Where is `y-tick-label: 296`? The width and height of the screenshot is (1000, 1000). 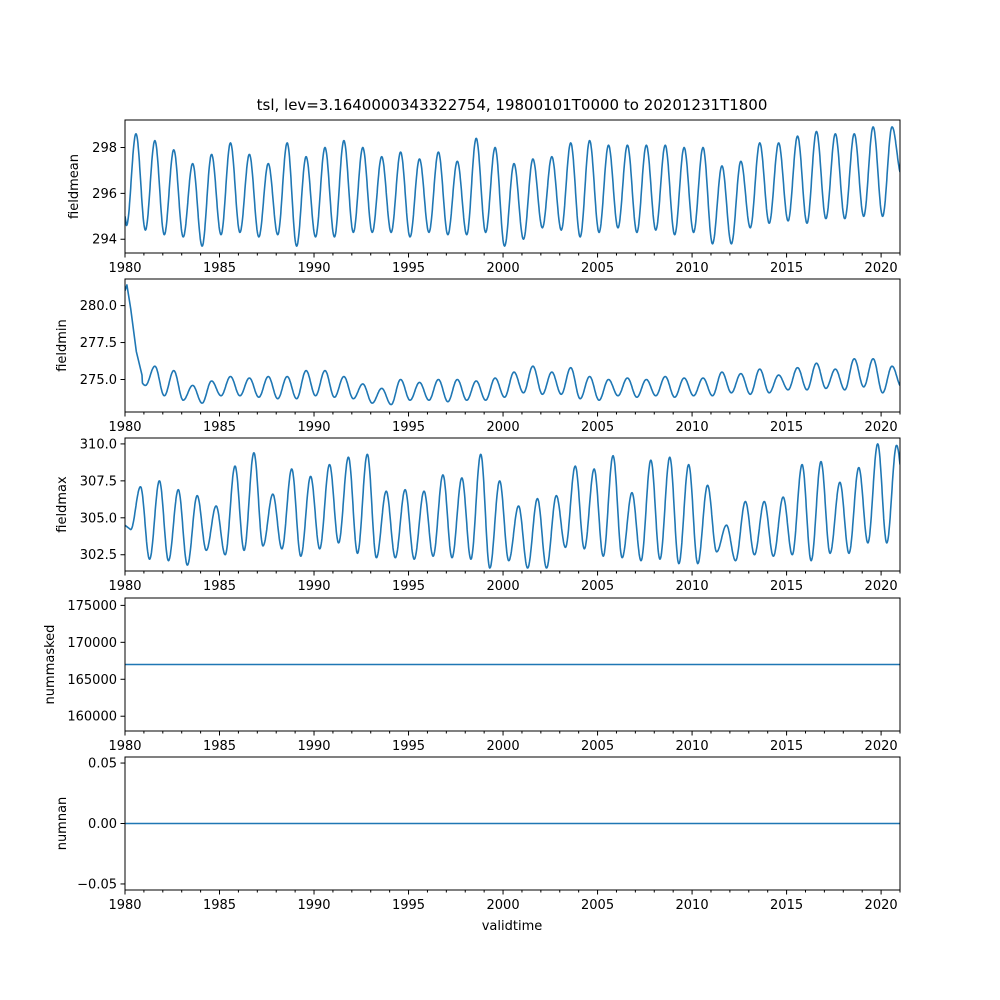
y-tick-label: 296 is located at coordinates (104, 194).